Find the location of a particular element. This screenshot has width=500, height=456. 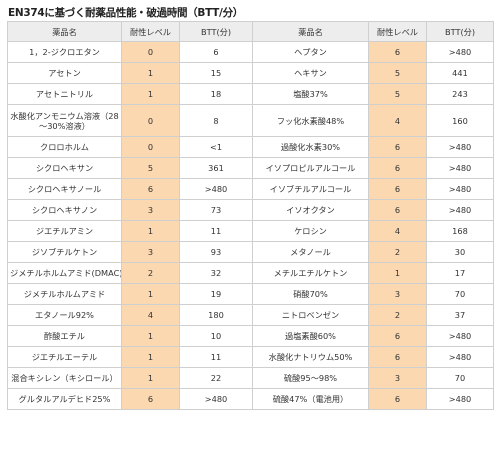

chemical-name-cell: エタノール92% is located at coordinates (64, 315).